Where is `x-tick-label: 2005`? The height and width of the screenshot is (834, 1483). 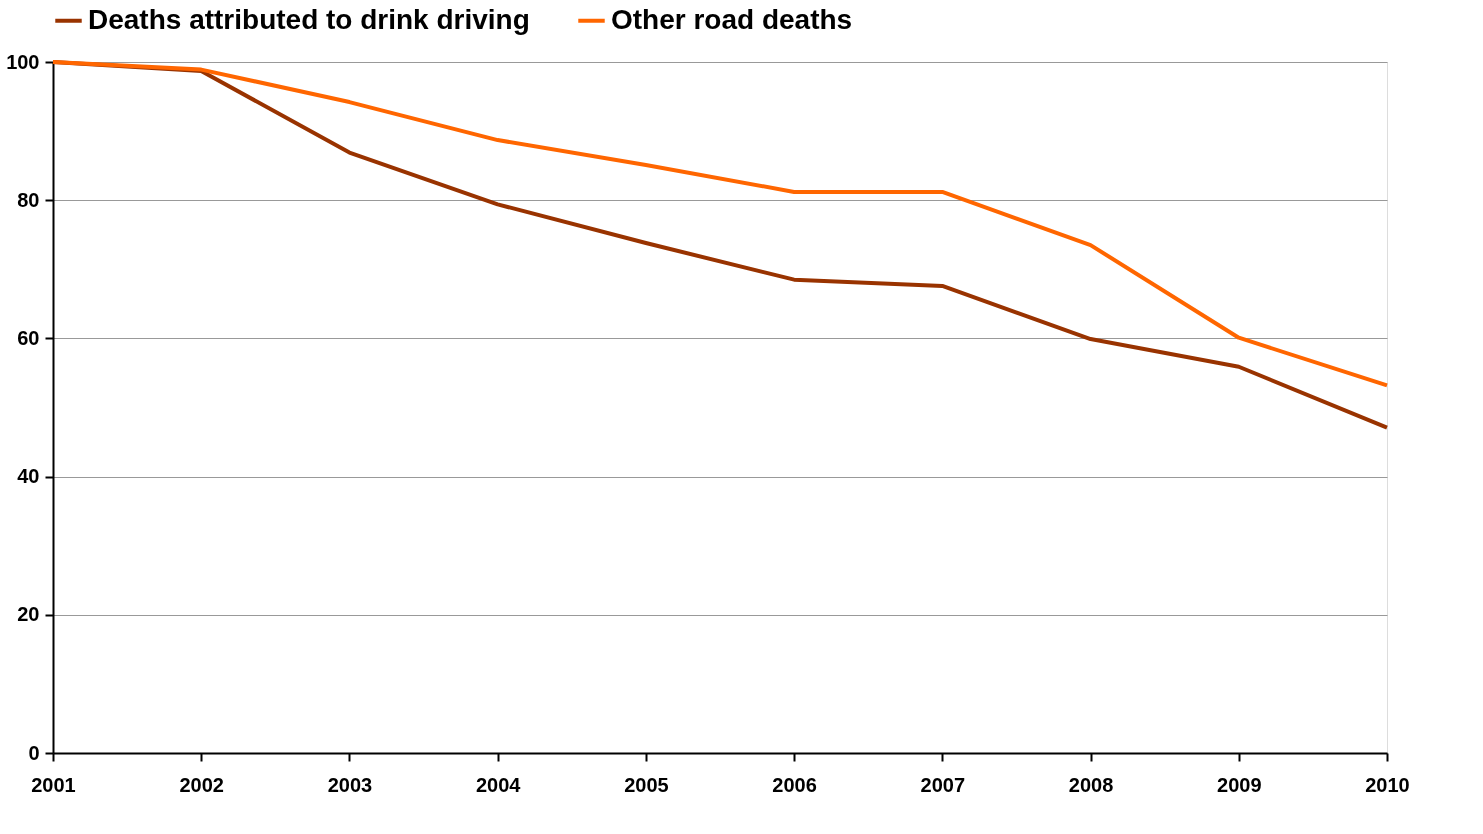
x-tick-label: 2005 is located at coordinates (646, 784).